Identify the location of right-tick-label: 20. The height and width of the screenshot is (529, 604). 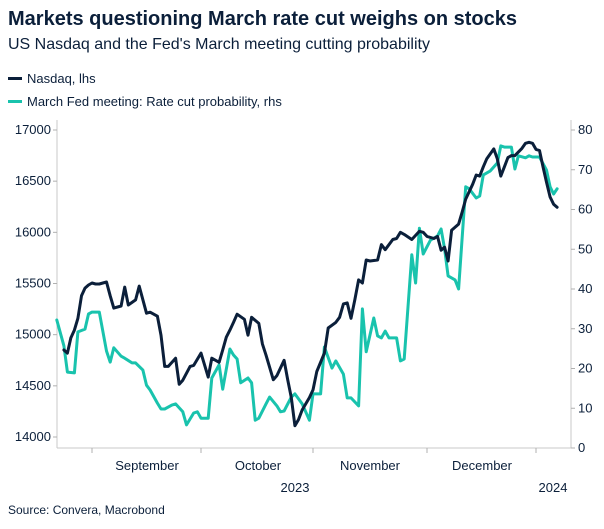
(585, 368).